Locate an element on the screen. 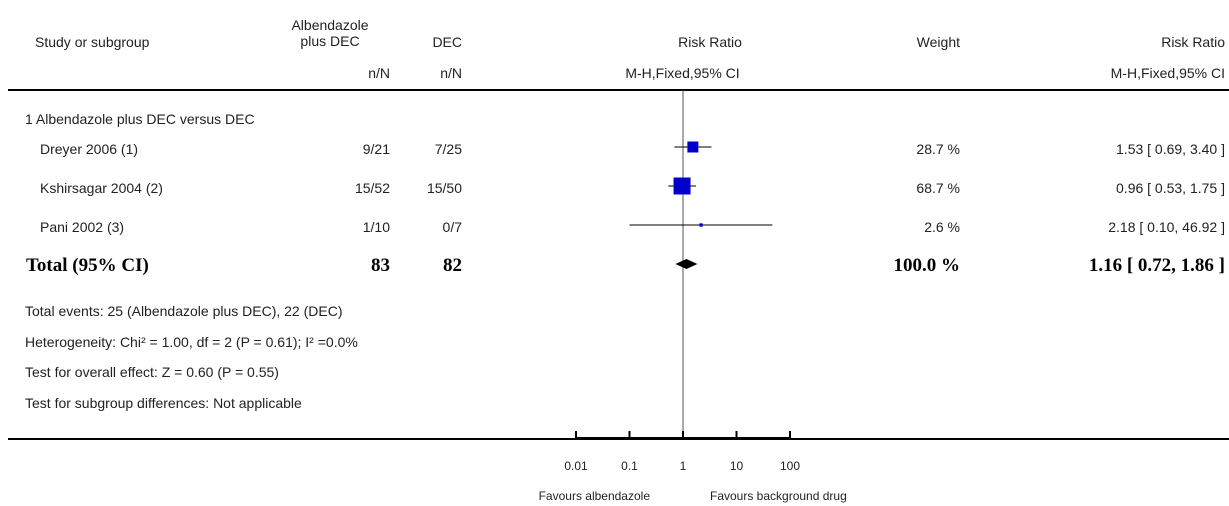 This screenshot has height=506, width=1229. study-name: Dreyer 2006 (1) is located at coordinates (89, 149).